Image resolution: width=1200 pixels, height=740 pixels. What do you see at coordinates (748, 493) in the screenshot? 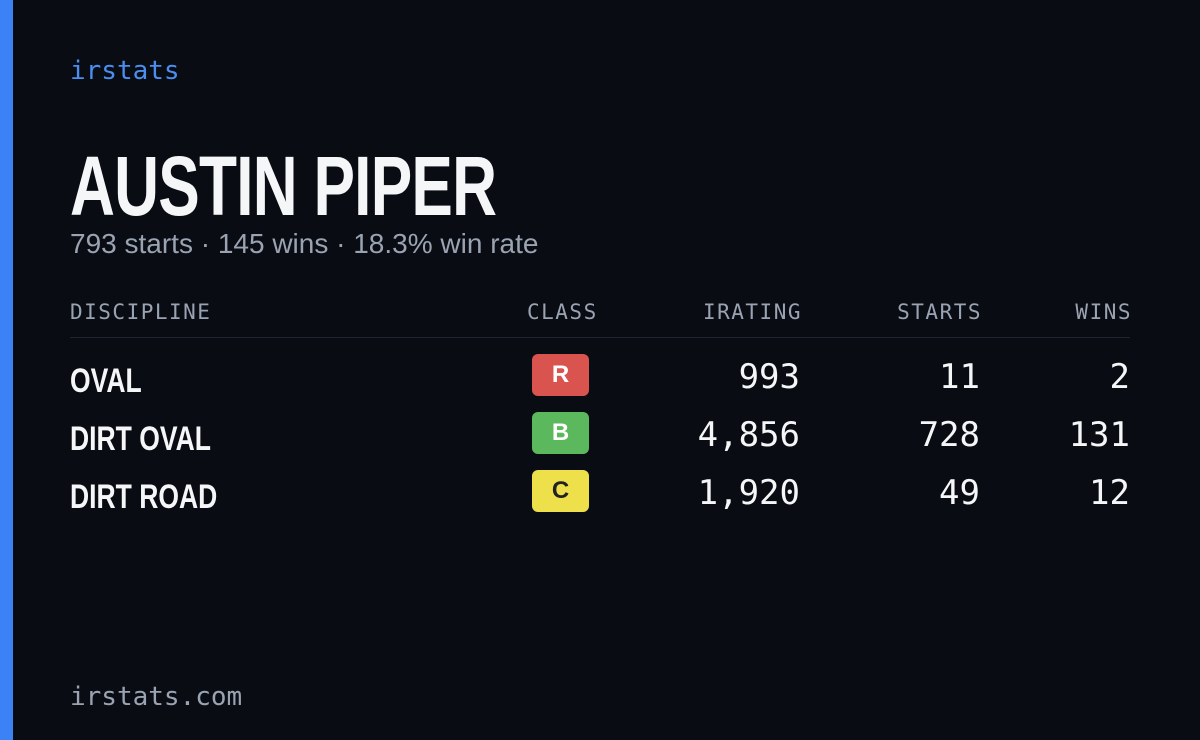
I see `irating: 1,920` at bounding box center [748, 493].